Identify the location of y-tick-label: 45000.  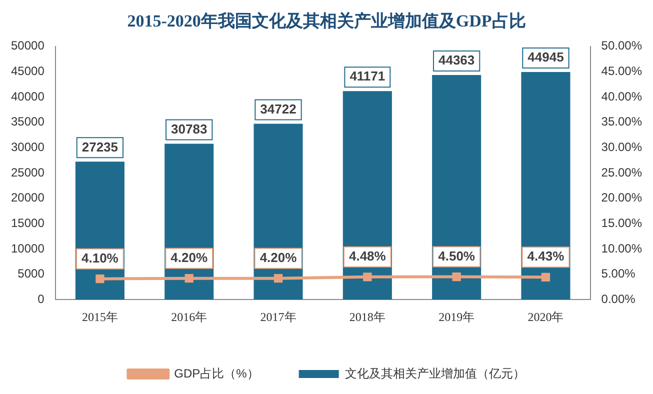
(27, 71).